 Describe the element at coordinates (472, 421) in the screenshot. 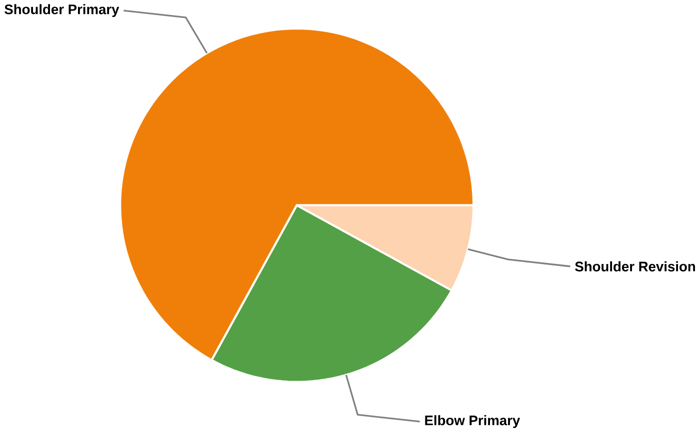

I see `slice-label: Elbow Primary` at that location.